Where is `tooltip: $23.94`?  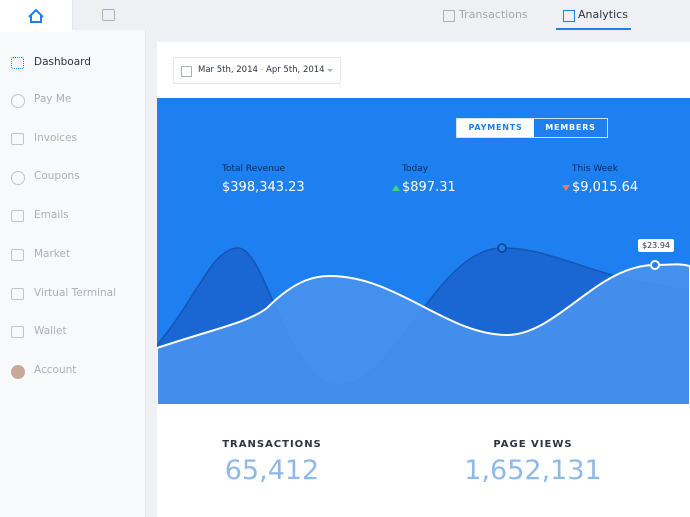
tooltip: $23.94 is located at coordinates (656, 245).